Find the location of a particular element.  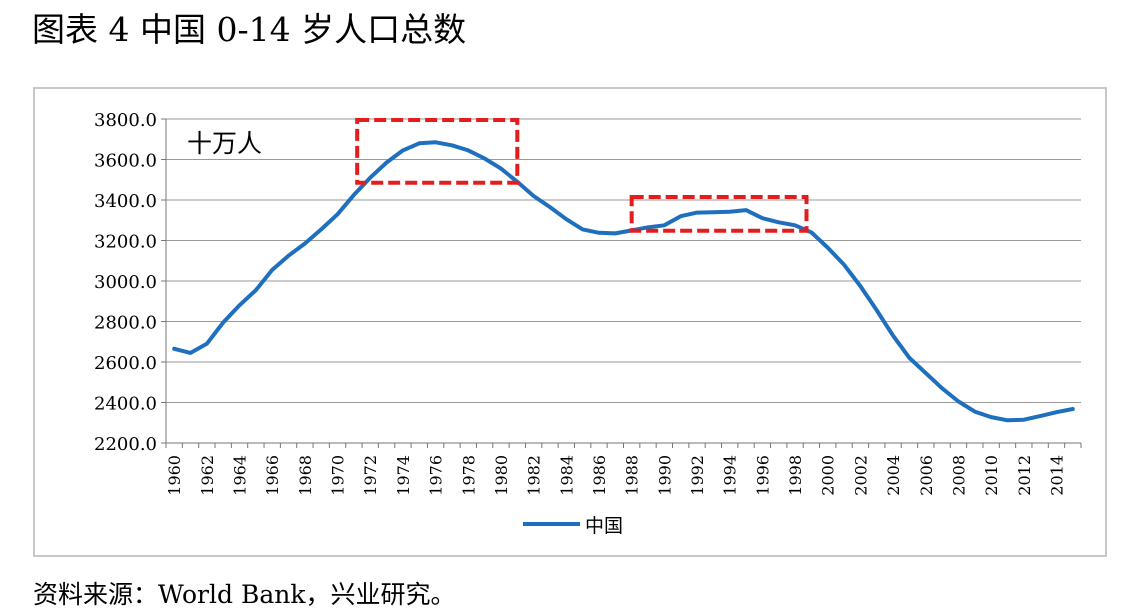

x-tick-label: 1994 is located at coordinates (730, 475).